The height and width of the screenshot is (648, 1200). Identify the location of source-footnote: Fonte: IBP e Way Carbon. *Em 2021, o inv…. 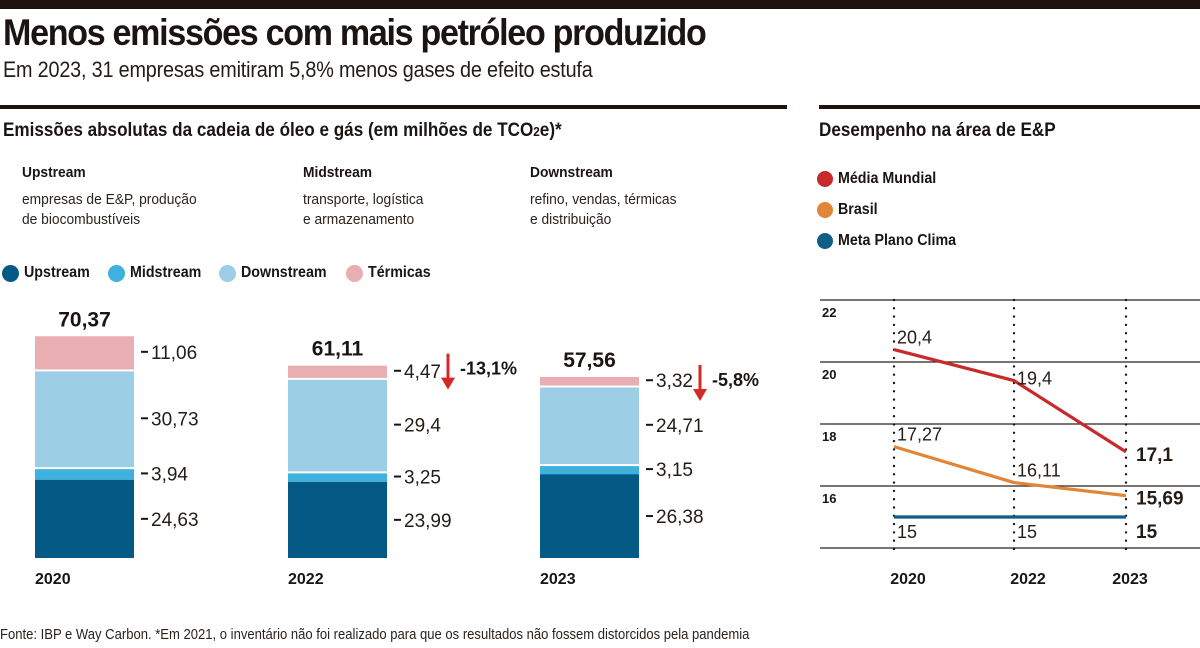
(375, 635).